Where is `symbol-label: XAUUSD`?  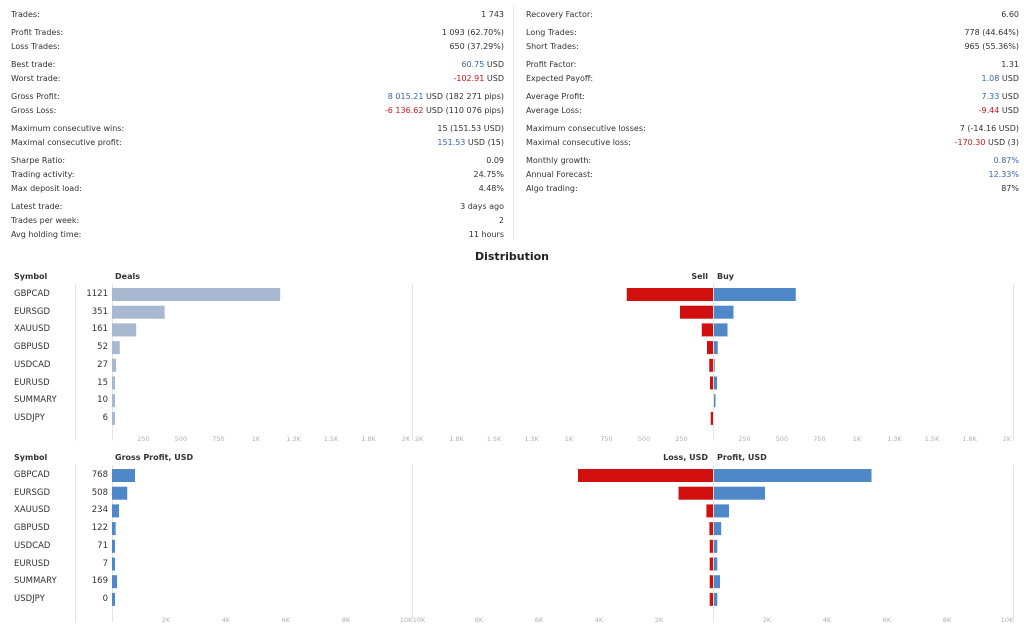 symbol-label: XAUUSD is located at coordinates (32, 329).